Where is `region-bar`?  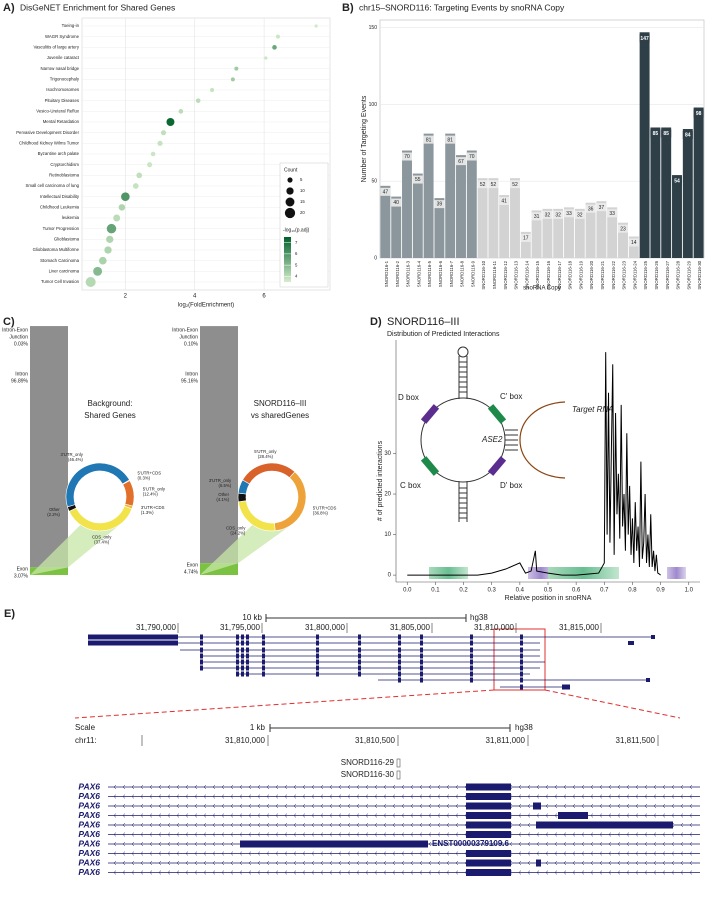
region-bar is located at coordinates (49, 446).